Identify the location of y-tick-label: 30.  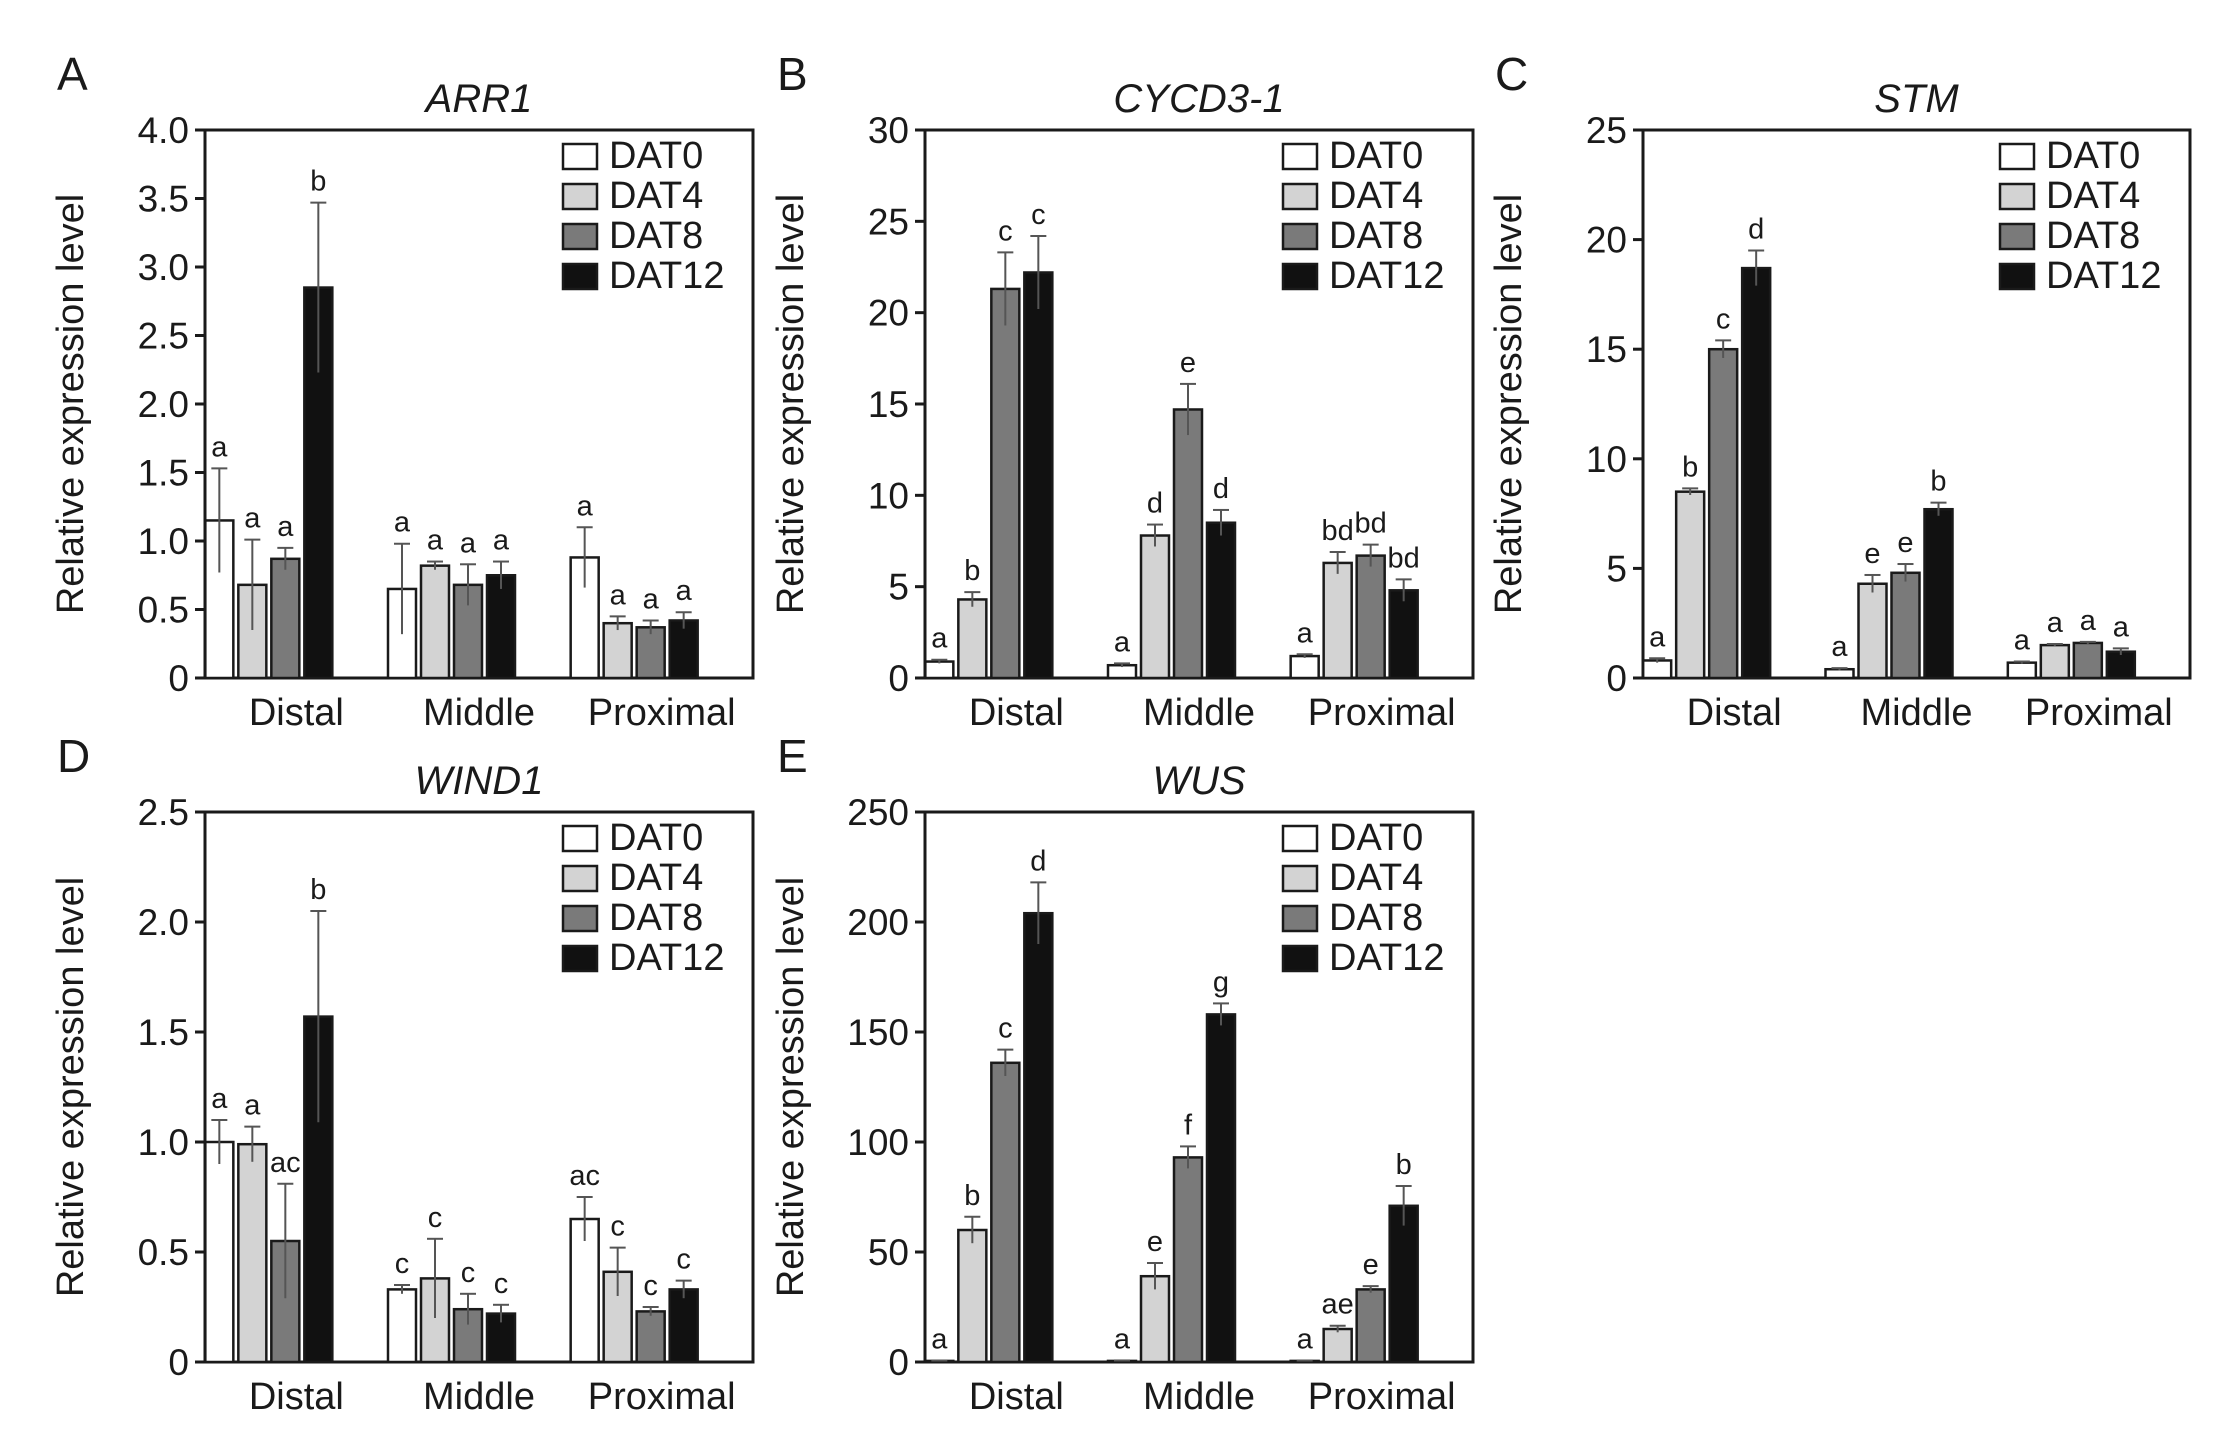
(888, 130).